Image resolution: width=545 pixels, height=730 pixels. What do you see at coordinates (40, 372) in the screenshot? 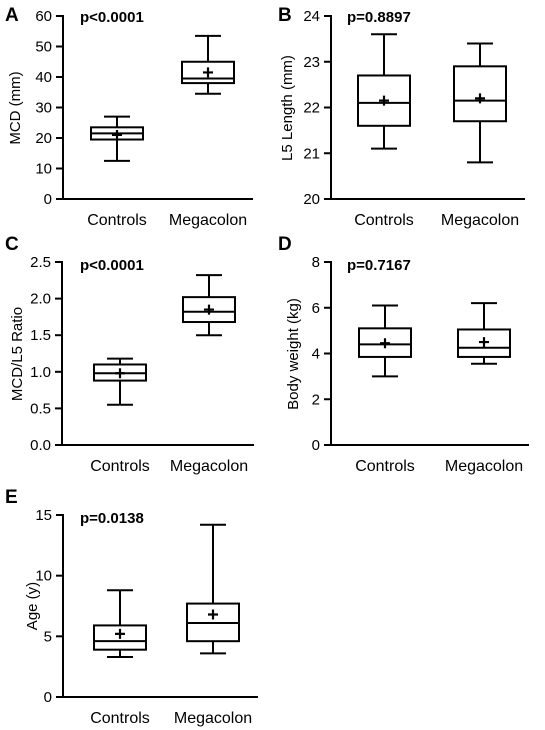
I see `y-tick-label: 1.0` at bounding box center [40, 372].